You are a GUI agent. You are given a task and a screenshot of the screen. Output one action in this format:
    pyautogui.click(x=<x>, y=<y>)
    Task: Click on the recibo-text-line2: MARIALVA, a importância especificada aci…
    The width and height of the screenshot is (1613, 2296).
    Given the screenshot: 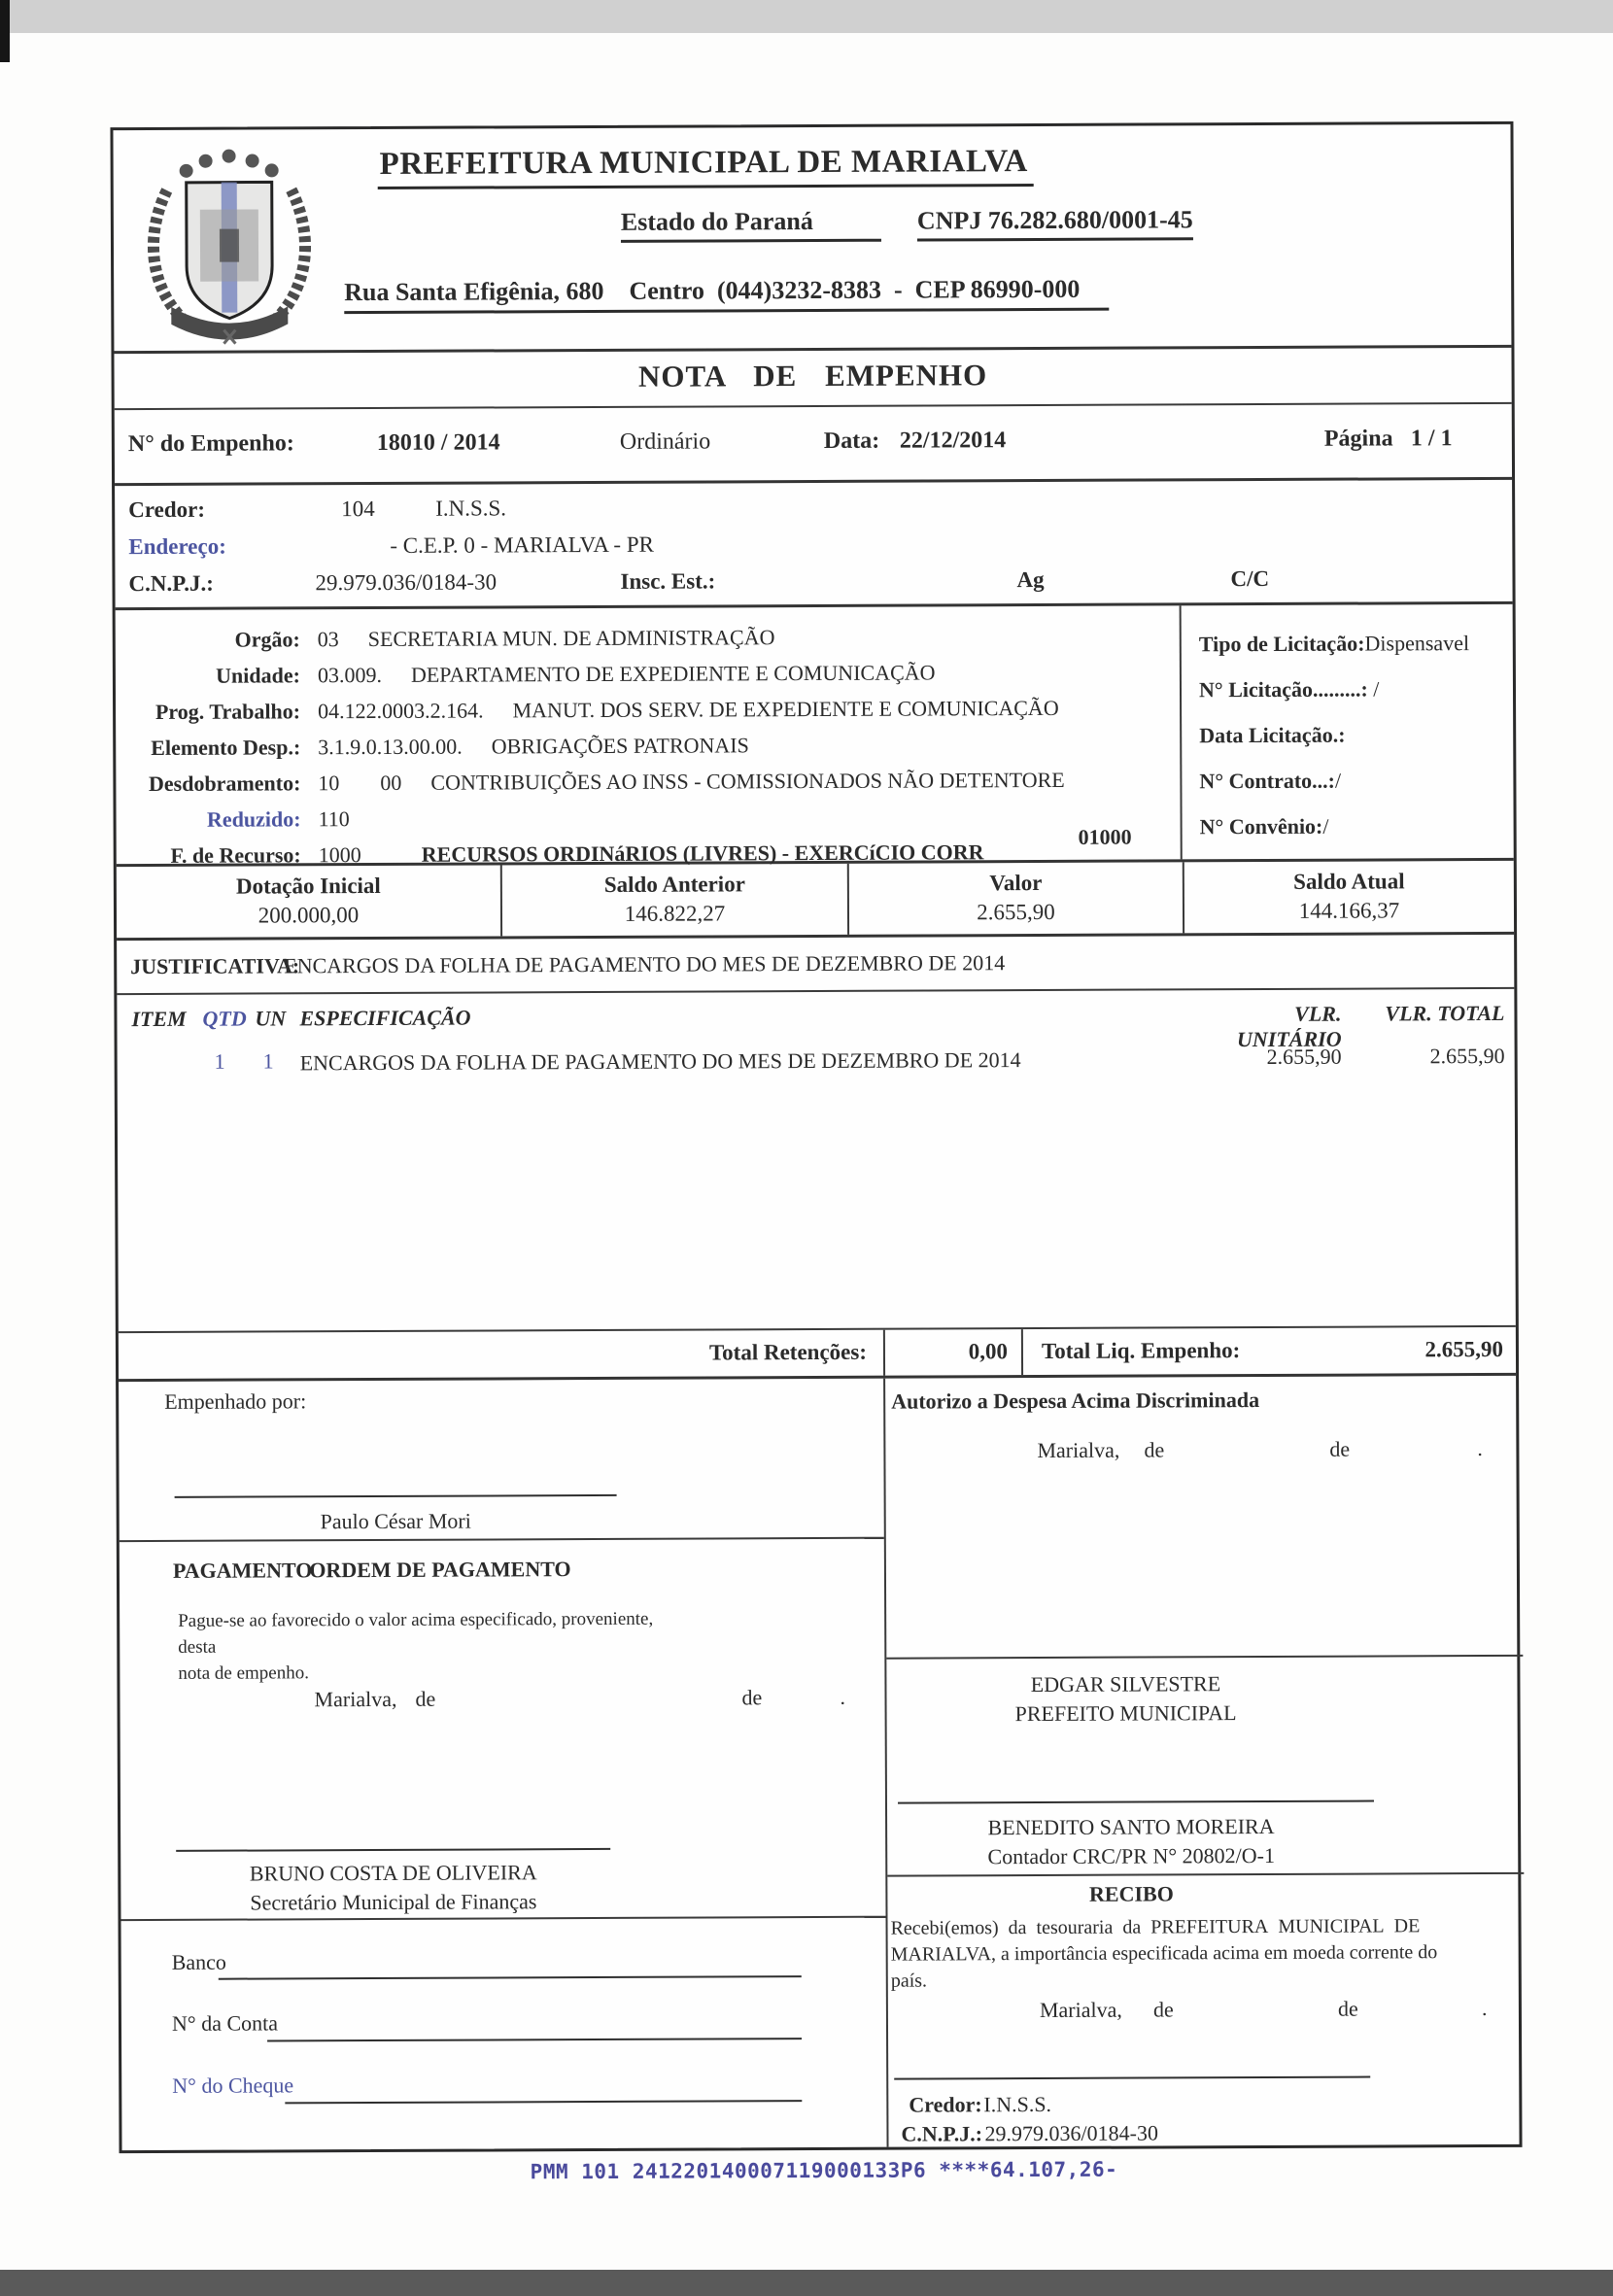 What is the action you would take?
    pyautogui.click(x=1164, y=1953)
    